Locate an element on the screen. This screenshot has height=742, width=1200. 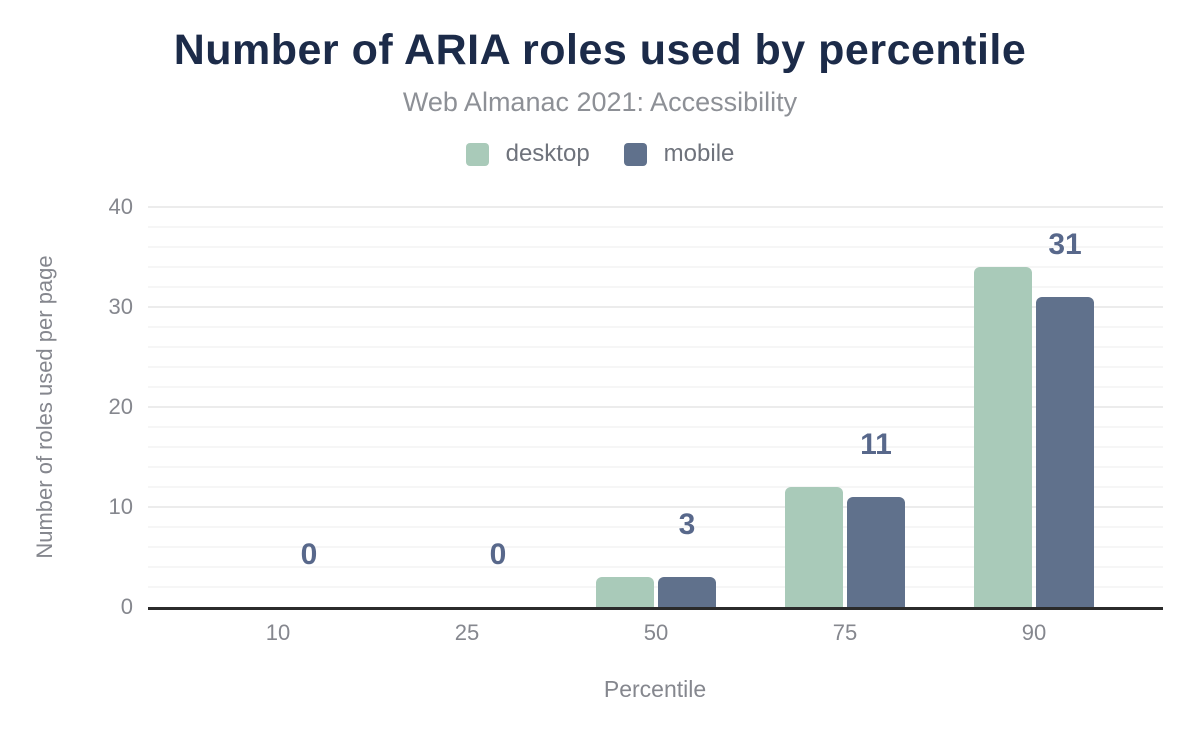
y-tick-label: 30 is located at coordinates (120, 306).